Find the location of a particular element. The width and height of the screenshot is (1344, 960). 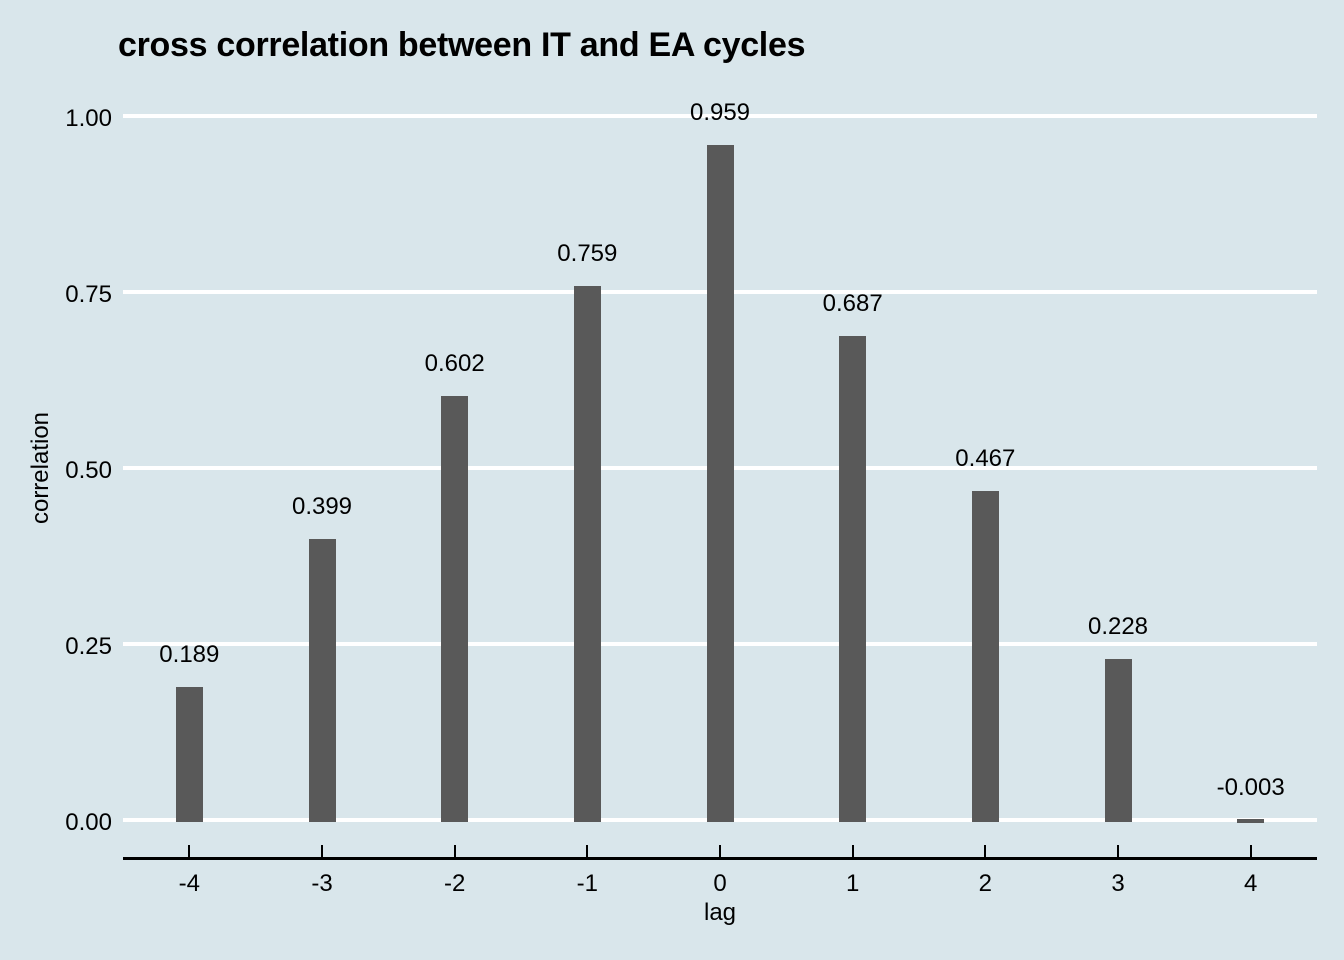

bar-value-label: 0.602 is located at coordinates (454, 363).